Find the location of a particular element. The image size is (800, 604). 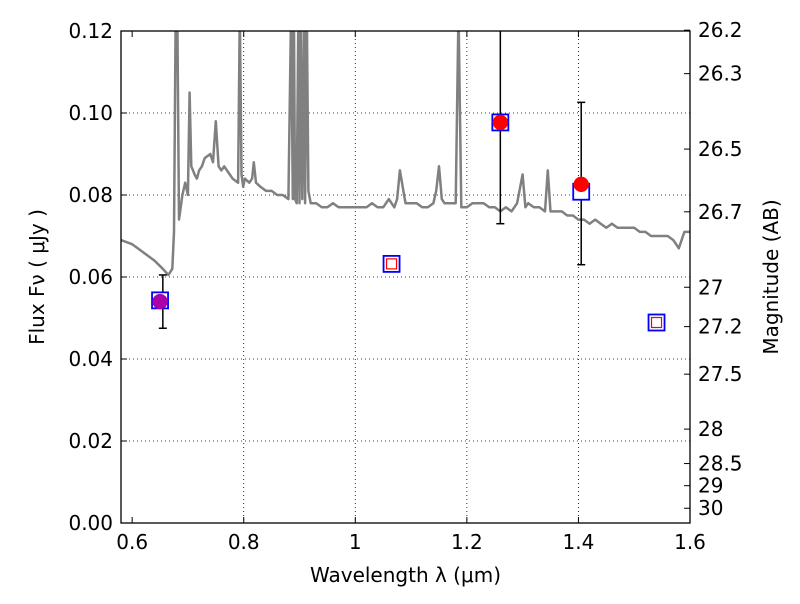

y-tick-label: 0.10 is located at coordinates (90, 113).